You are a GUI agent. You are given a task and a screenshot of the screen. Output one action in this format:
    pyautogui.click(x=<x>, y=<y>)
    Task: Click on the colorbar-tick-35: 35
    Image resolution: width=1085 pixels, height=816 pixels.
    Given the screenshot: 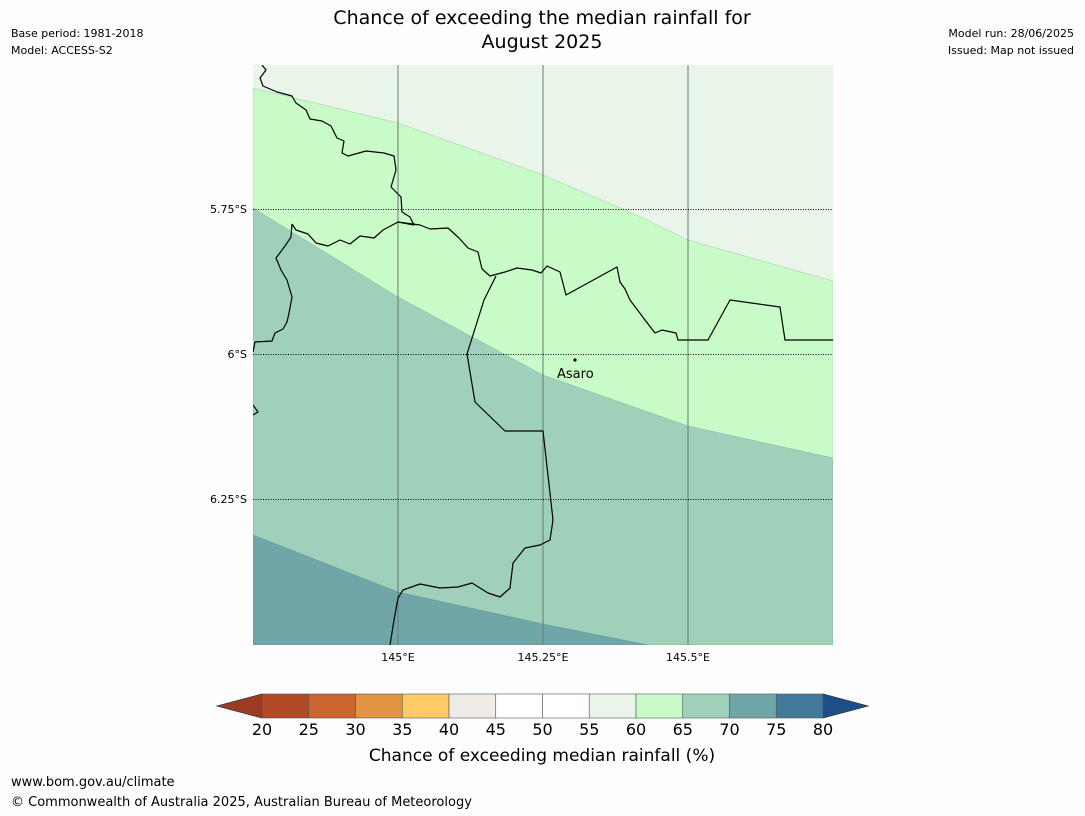 What is the action you would take?
    pyautogui.click(x=402, y=729)
    